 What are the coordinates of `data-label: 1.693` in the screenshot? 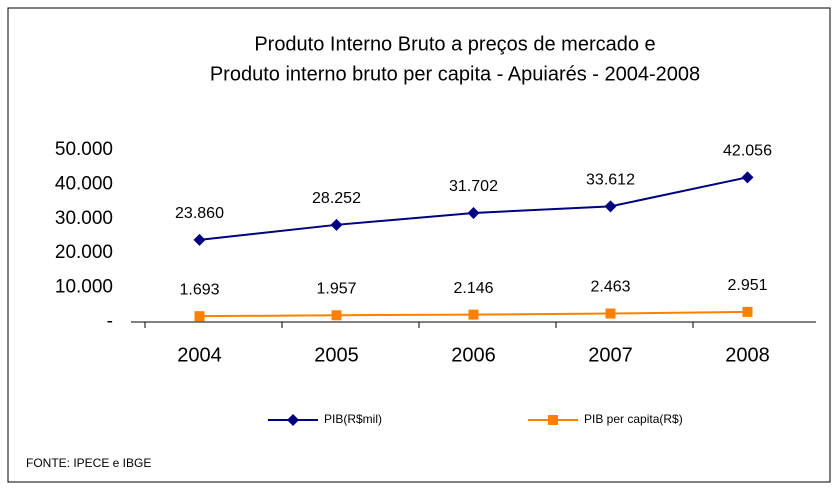 It's located at (199, 289).